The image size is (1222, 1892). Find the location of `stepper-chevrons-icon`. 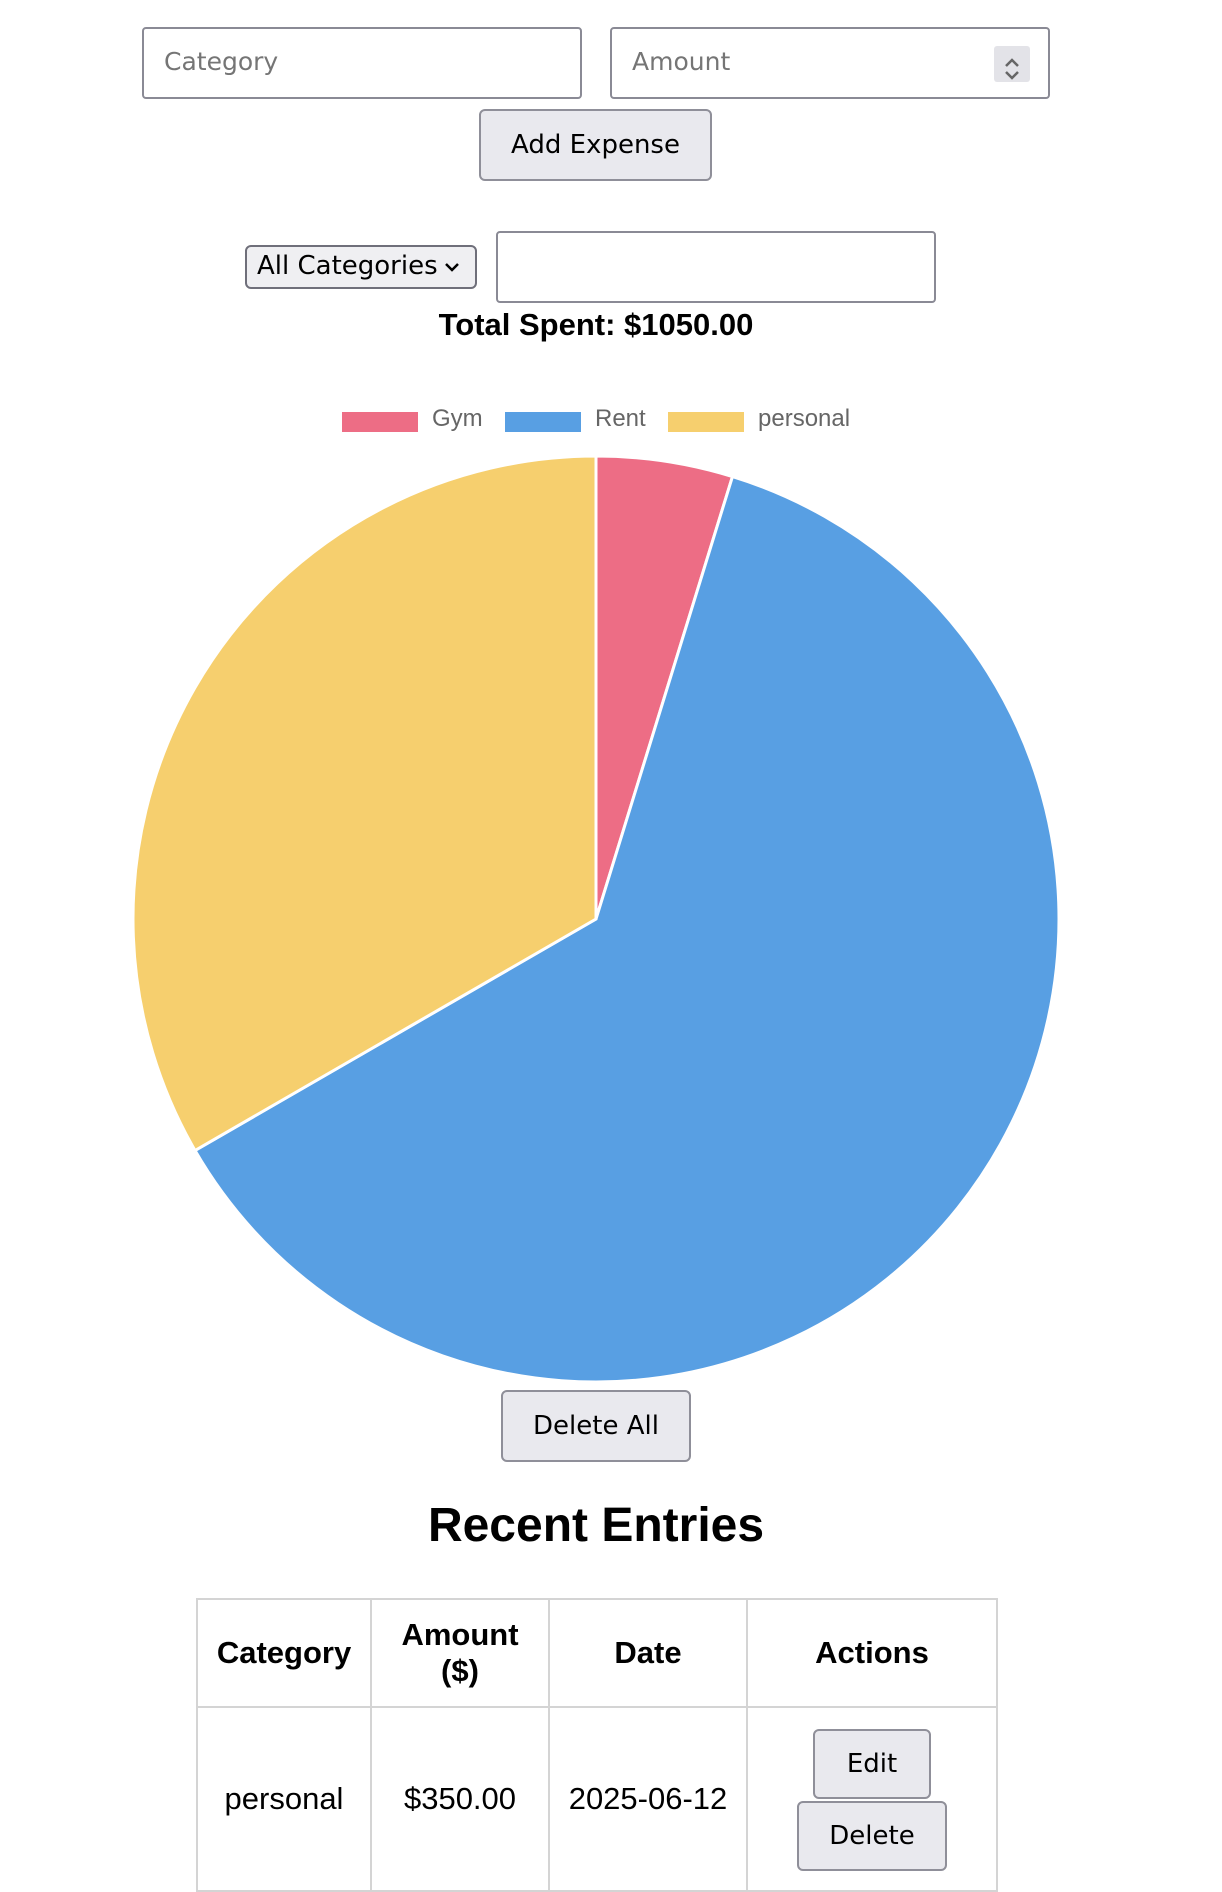

stepper-chevrons-icon is located at coordinates (1012, 69).